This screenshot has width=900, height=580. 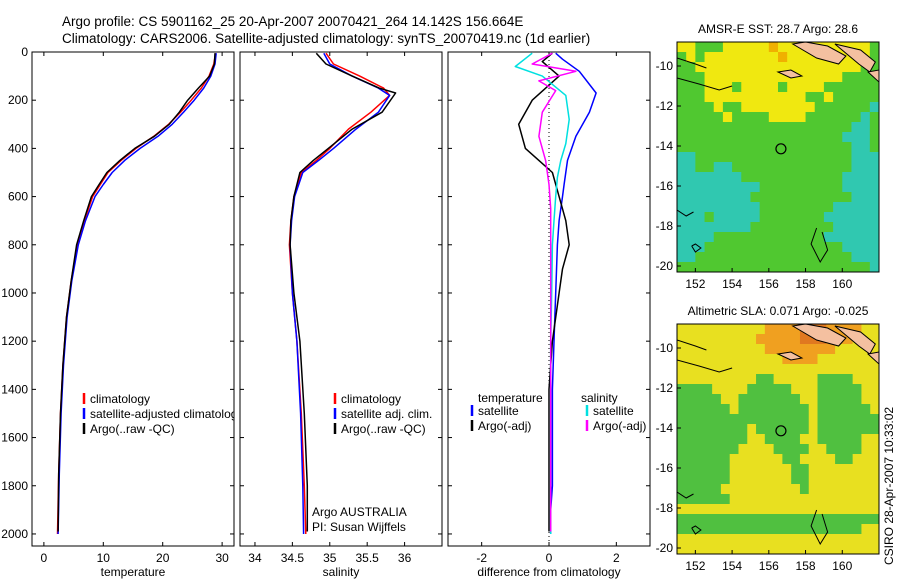 What do you see at coordinates (705, 84) in the screenshot?
I see `depth-contour` at bounding box center [705, 84].